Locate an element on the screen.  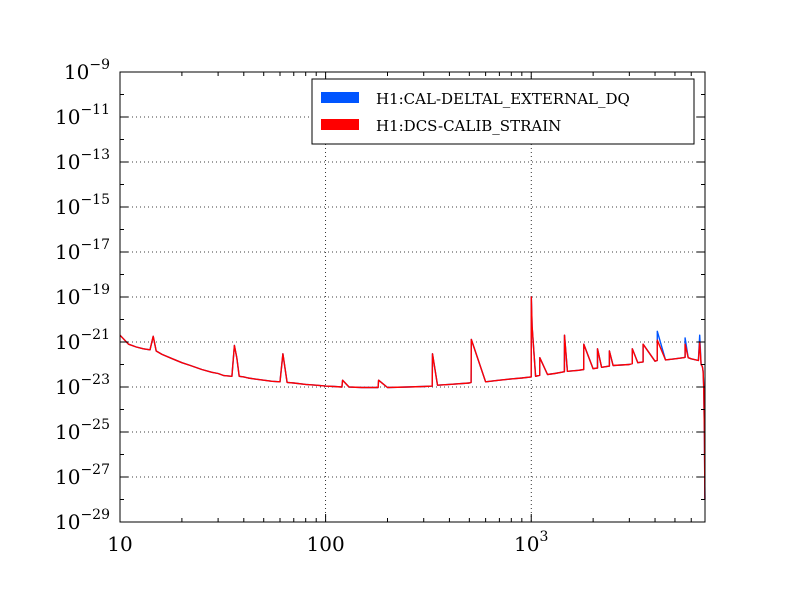
y-tick-label: 10−19 is located at coordinates (82, 295).